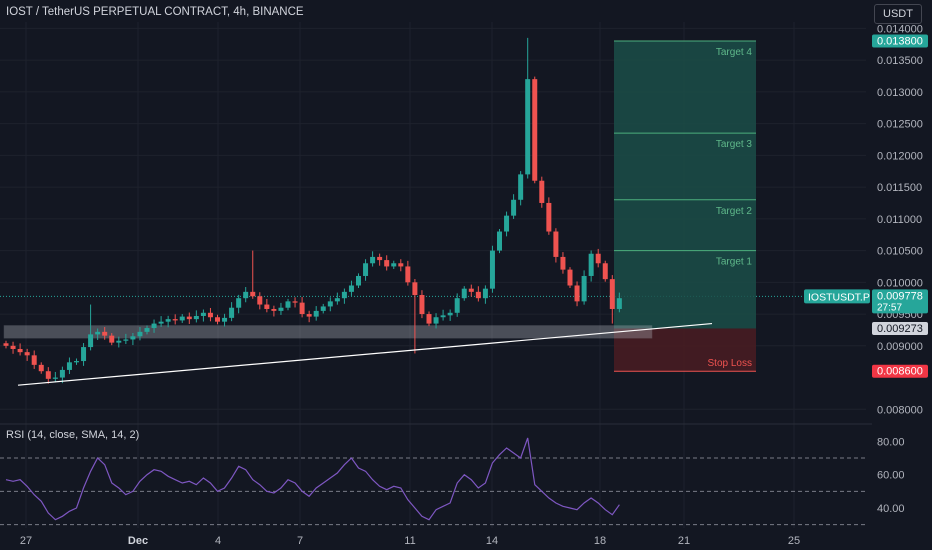 This screenshot has width=932, height=550. Describe the element at coordinates (218, 541) in the screenshot. I see `x-tick-label: 4` at that location.